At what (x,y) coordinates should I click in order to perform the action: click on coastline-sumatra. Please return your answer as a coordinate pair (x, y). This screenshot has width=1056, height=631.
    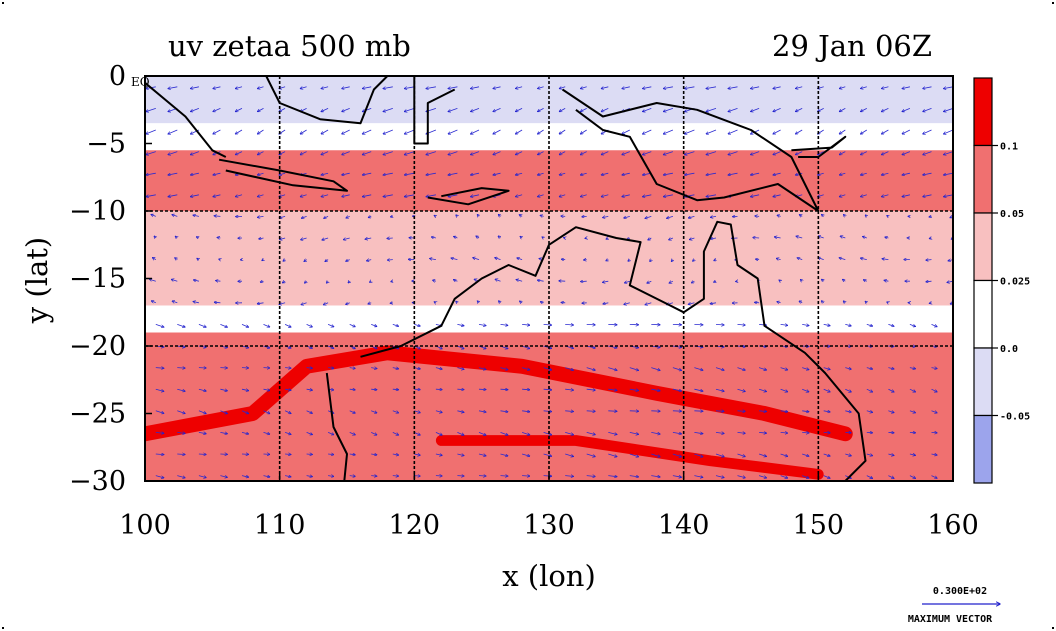
    Looking at the image, I should click on (186, 120).